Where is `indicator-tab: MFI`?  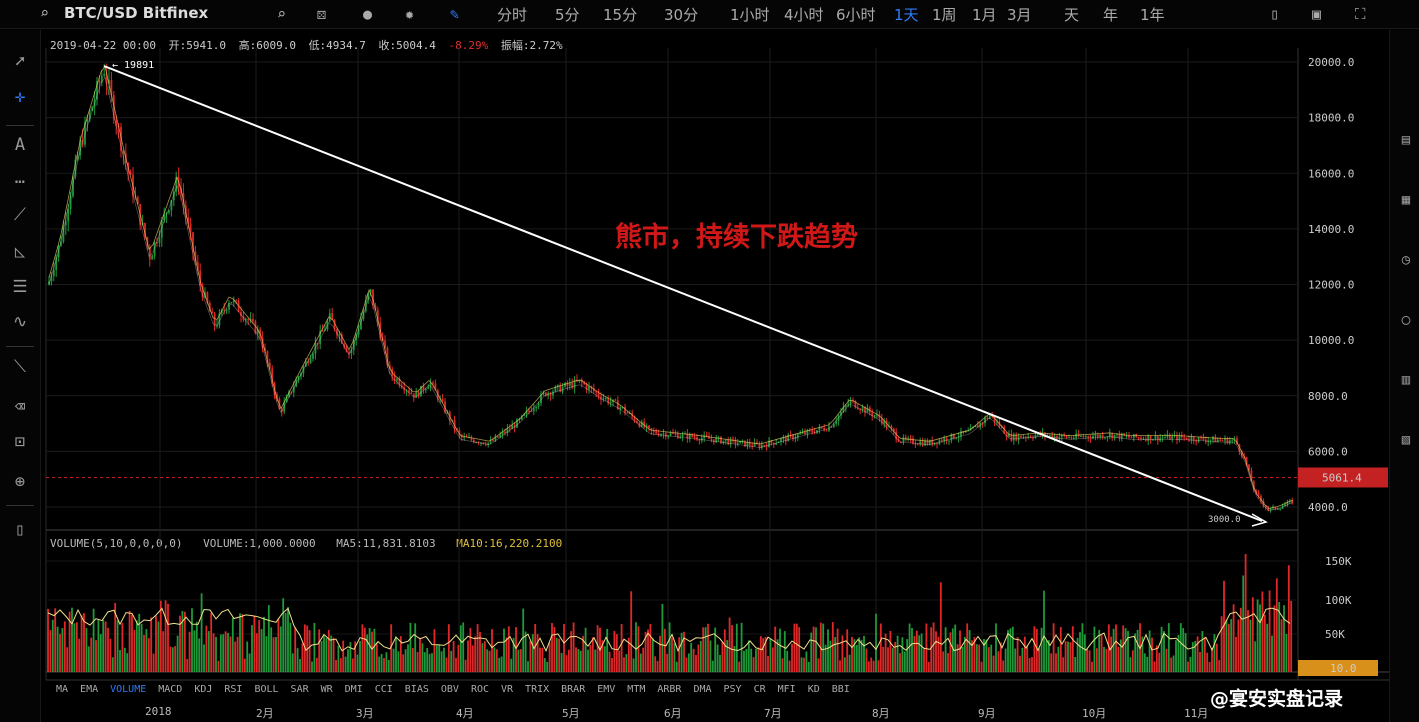
indicator-tab: MFI is located at coordinates (786, 689).